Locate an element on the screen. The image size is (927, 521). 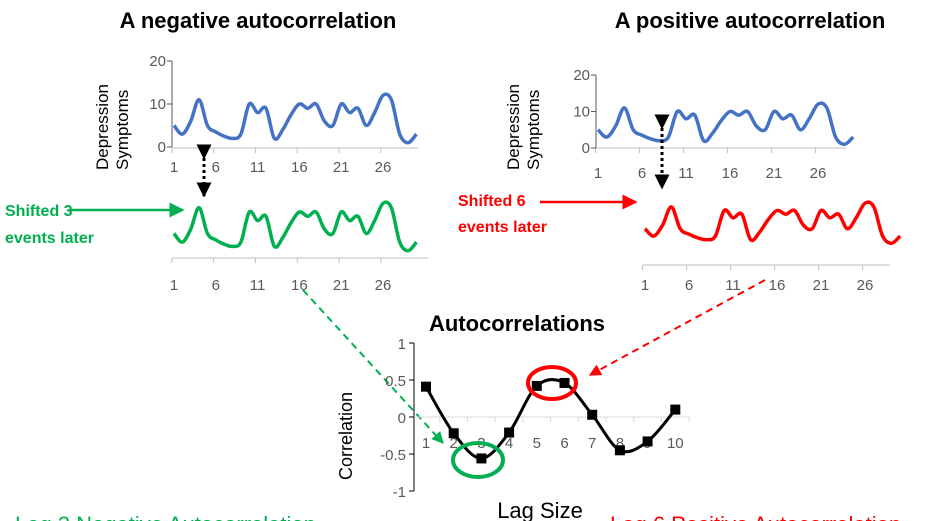
positive-shifted-x-tick-label: 21 is located at coordinates (821, 285).